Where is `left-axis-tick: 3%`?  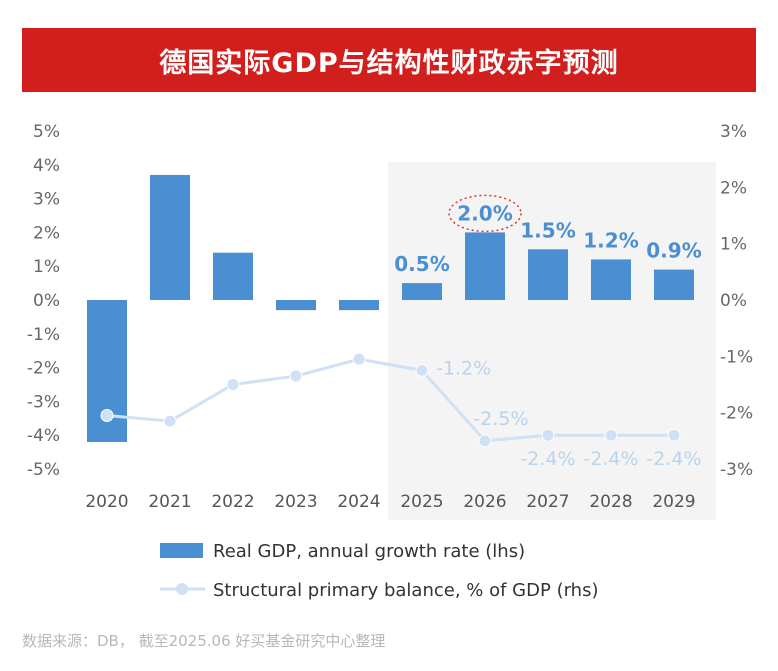 left-axis-tick: 3% is located at coordinates (46, 200).